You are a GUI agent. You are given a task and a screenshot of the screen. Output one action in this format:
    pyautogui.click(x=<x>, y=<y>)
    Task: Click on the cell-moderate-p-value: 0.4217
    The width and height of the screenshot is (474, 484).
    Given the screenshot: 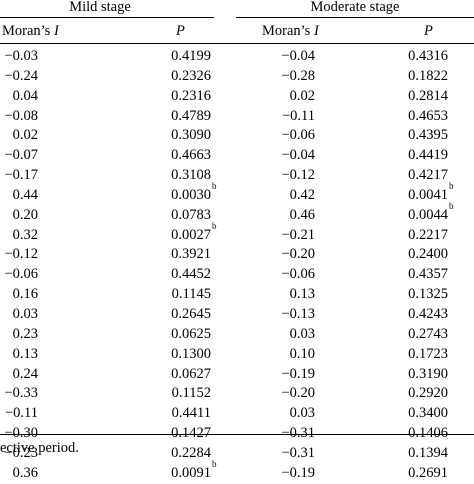 What is the action you would take?
    pyautogui.click(x=428, y=175)
    